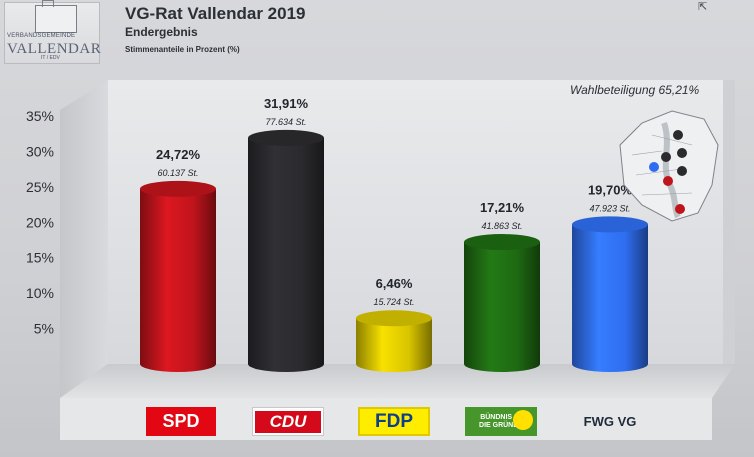  I want to click on bar-b-ndnis-die-gr-nen, so click(502, 303).